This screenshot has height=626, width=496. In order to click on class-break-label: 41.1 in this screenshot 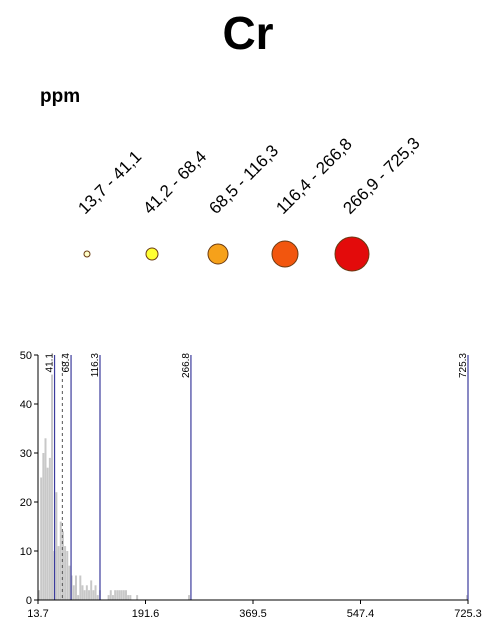, I will do `click(50, 363)`.